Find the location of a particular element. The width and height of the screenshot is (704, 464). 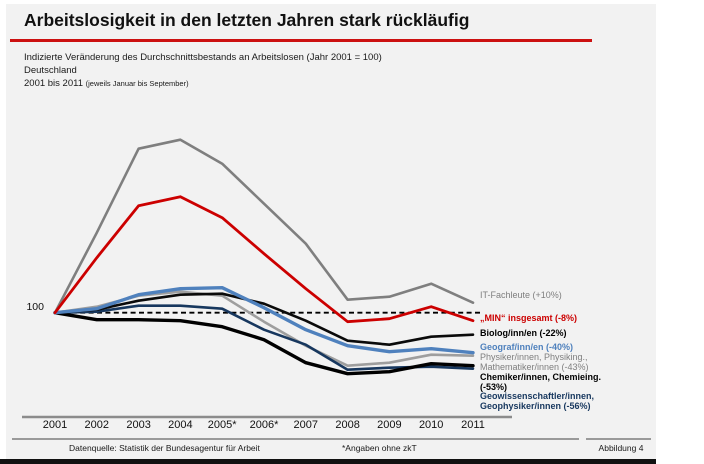

legend-entry: Geograf/inn/en (-40%) is located at coordinates (565, 347).